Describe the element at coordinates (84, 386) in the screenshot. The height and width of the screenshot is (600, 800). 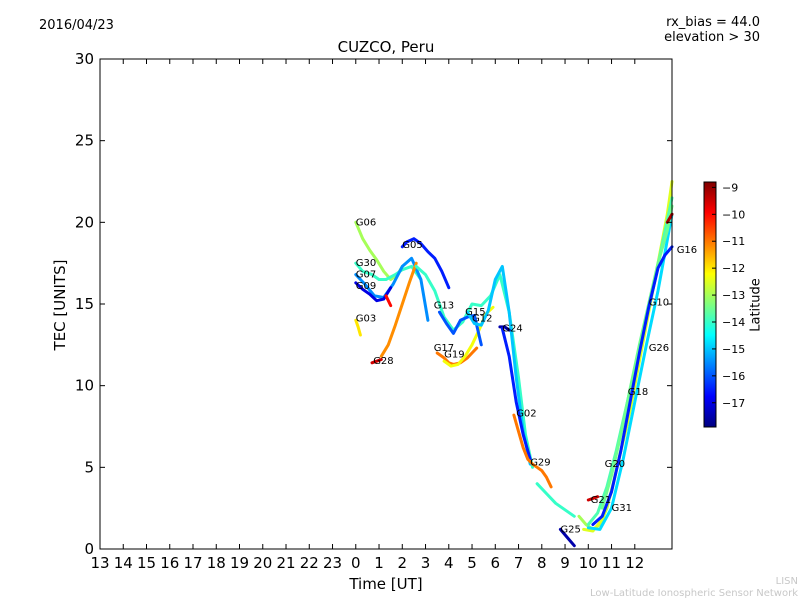
I see `y-tick-label: 10` at that location.